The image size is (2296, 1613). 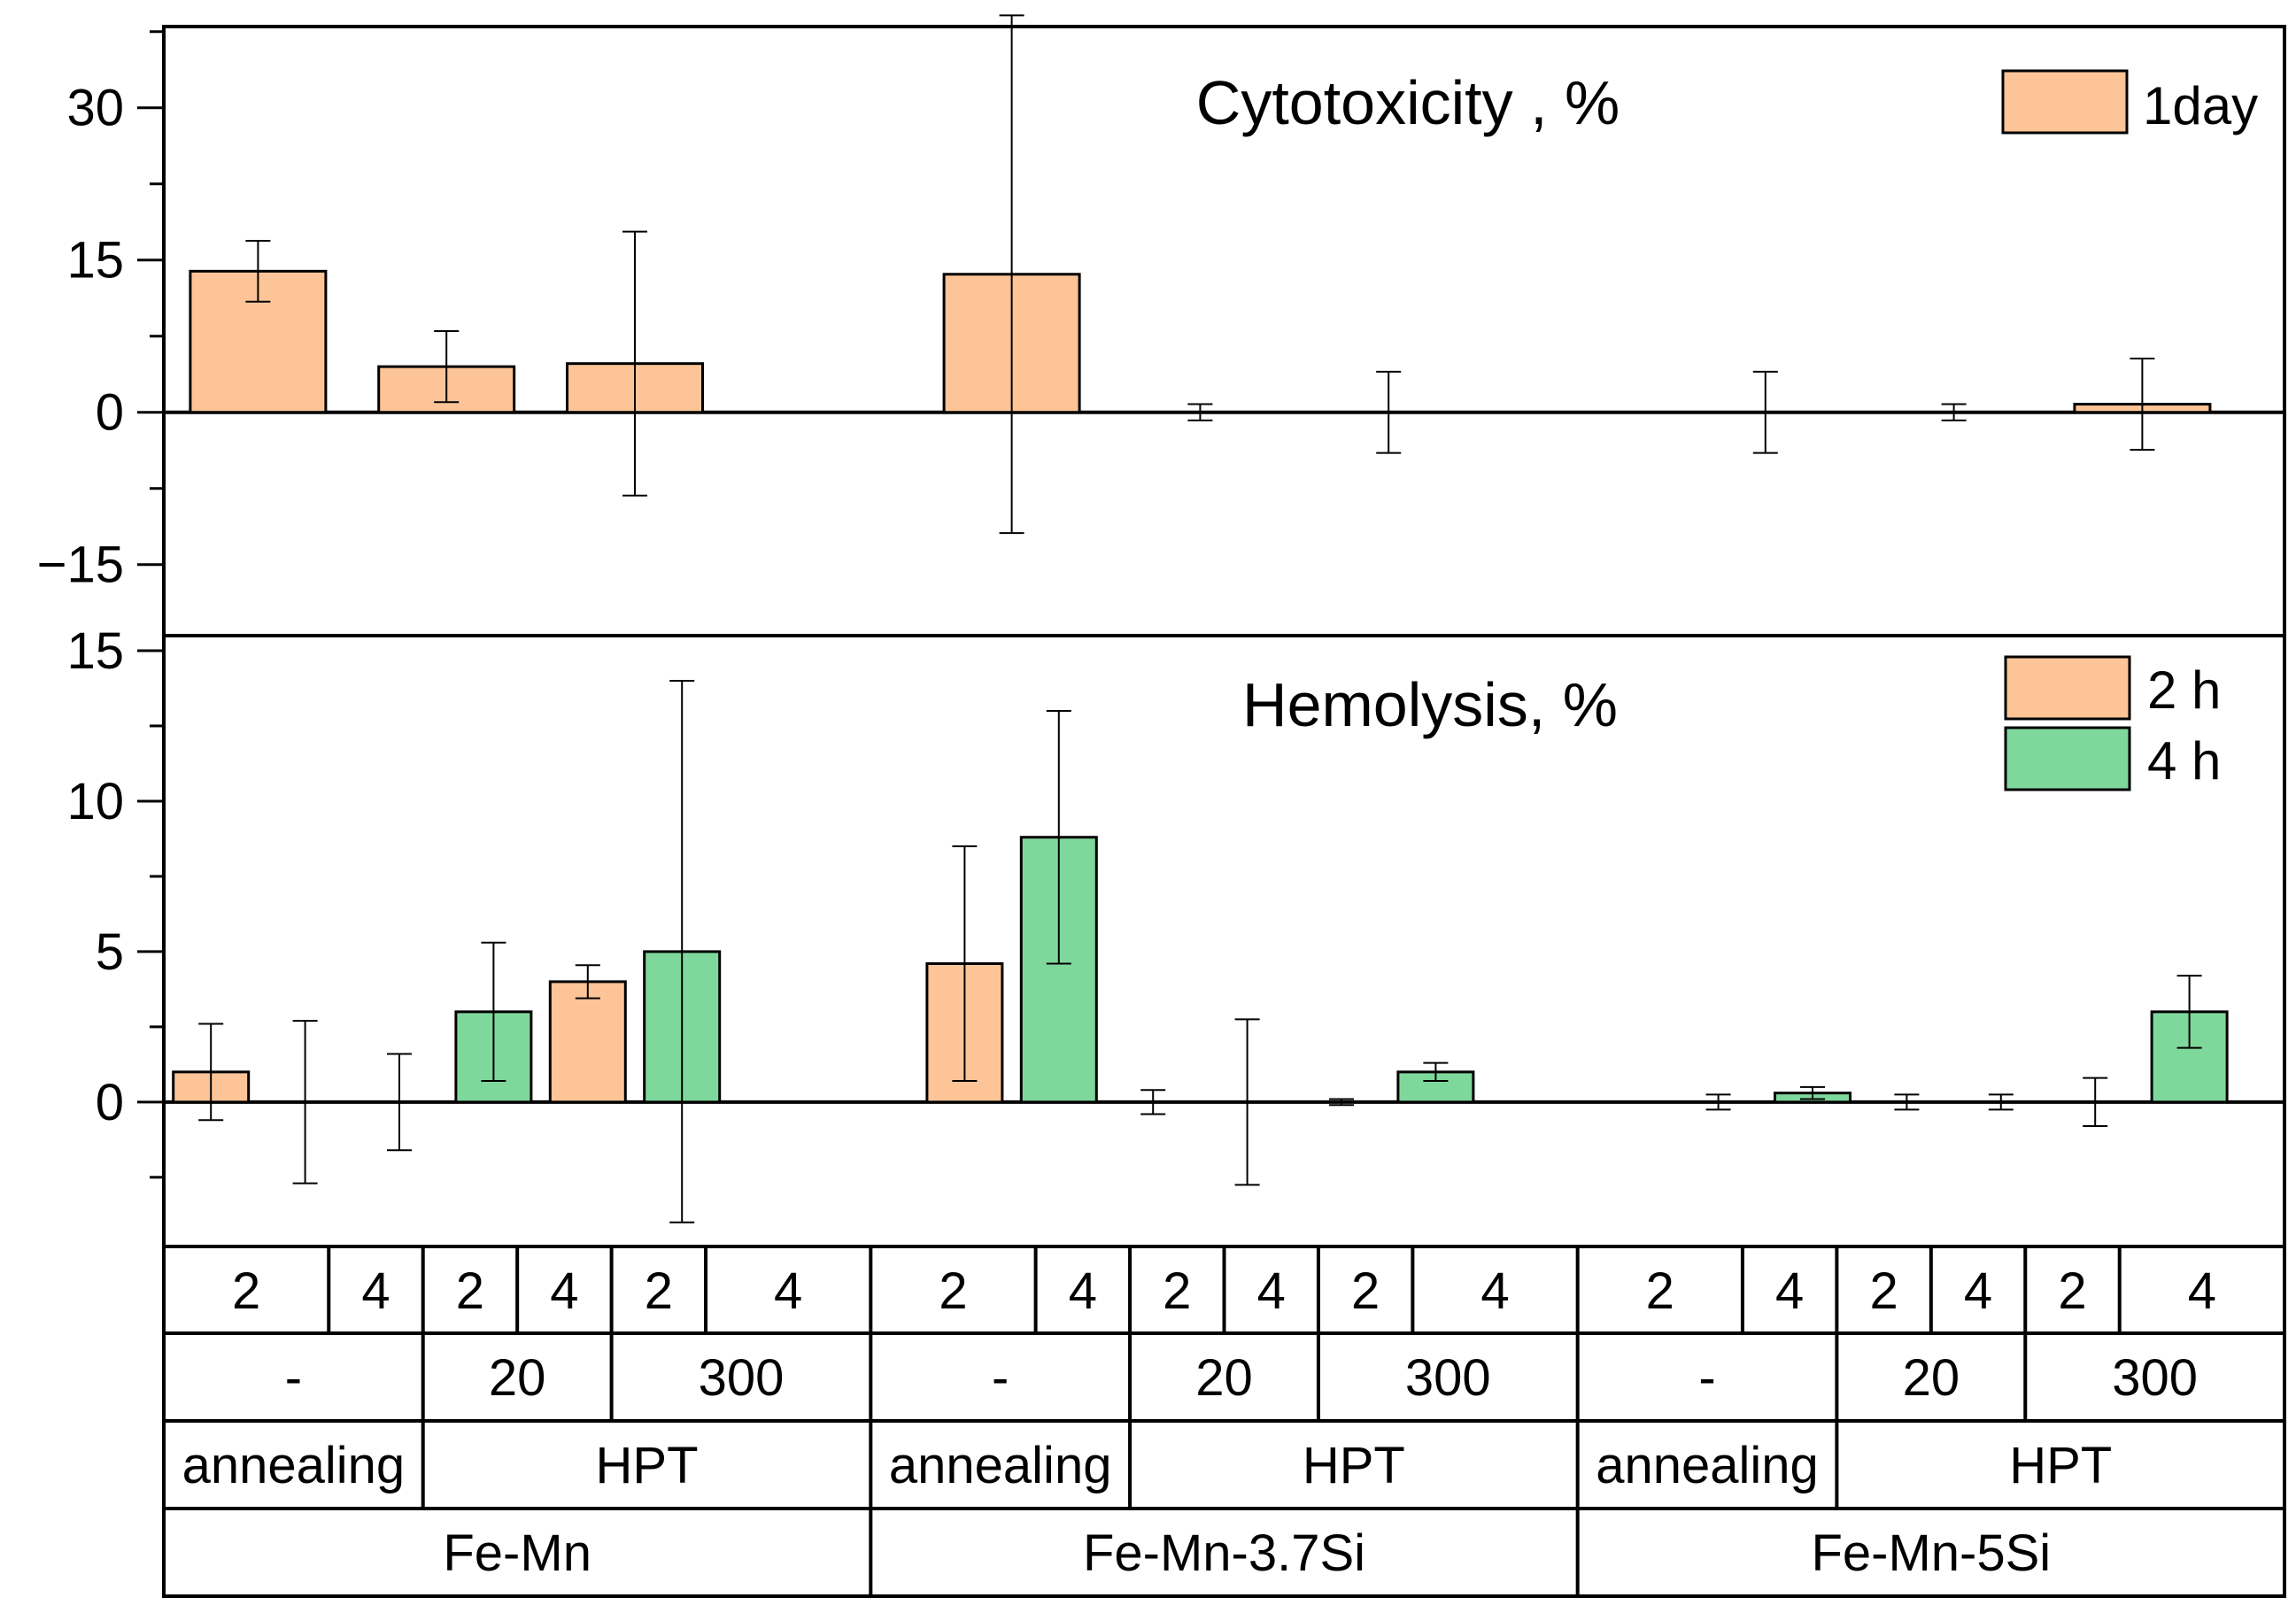 What do you see at coordinates (517, 1553) in the screenshot?
I see `table-cell: Fe-Mn` at bounding box center [517, 1553].